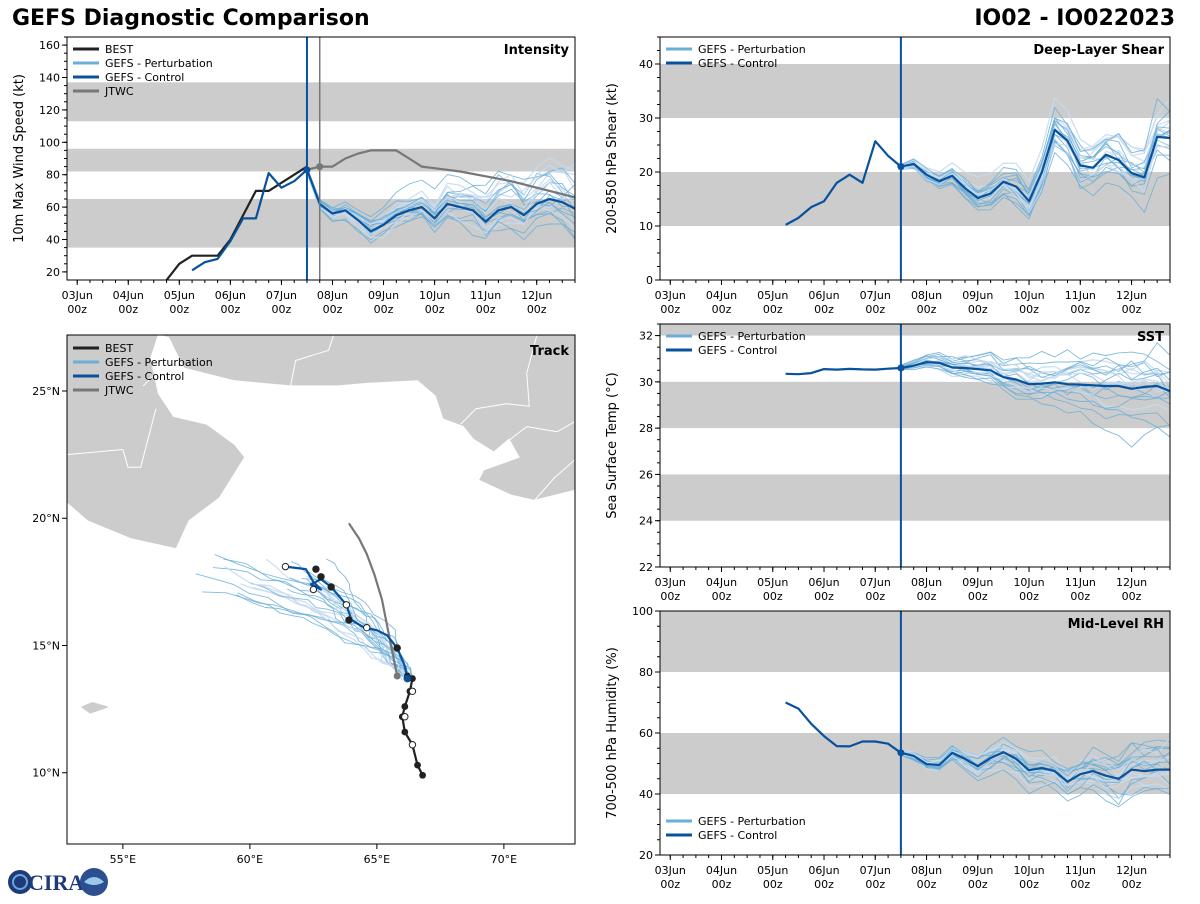 This screenshot has width=1200, height=904. Describe the element at coordinates (642, 611) in the screenshot. I see `y-tick-label: 100` at that location.